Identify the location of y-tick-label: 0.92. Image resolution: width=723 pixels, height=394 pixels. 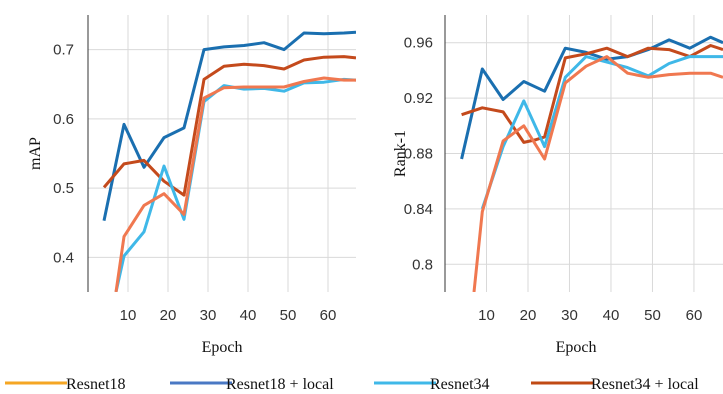
(418, 98).